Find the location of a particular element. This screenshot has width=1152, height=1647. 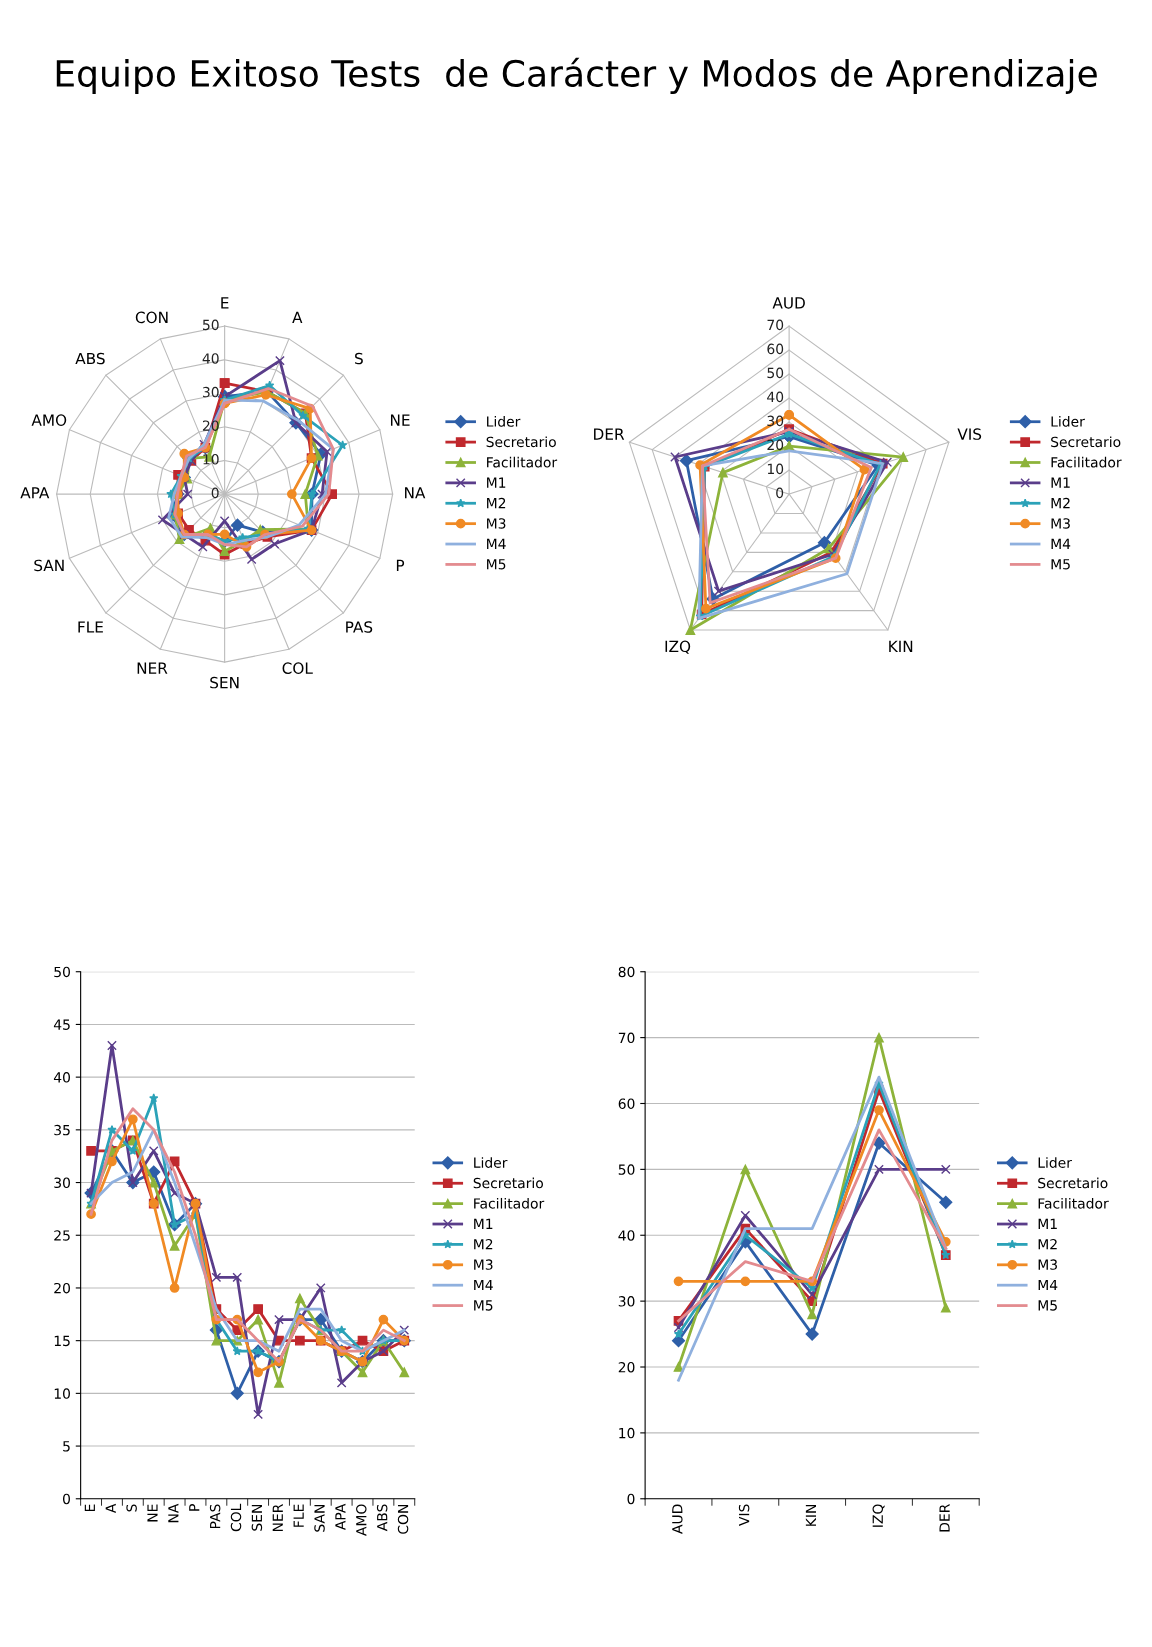

x-tick-label: ABS is located at coordinates (382, 1518).